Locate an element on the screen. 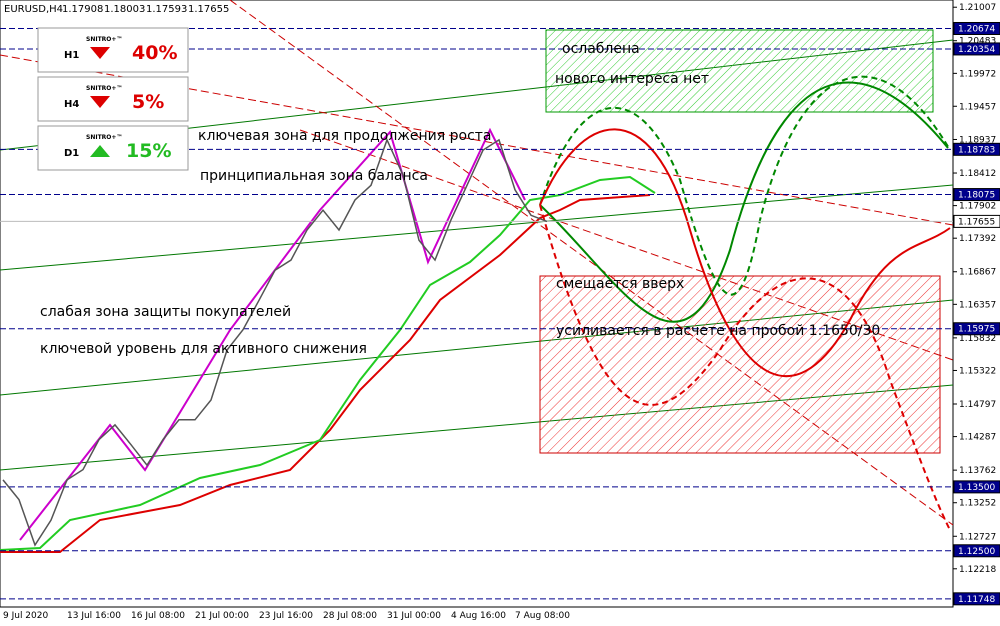 The height and width of the screenshot is (626, 1000). panels: H1 SNITRO+™ 40% H4 SNITRO+™ 5% D1 SNITRO+™ 15% is located at coordinates (113, 99).